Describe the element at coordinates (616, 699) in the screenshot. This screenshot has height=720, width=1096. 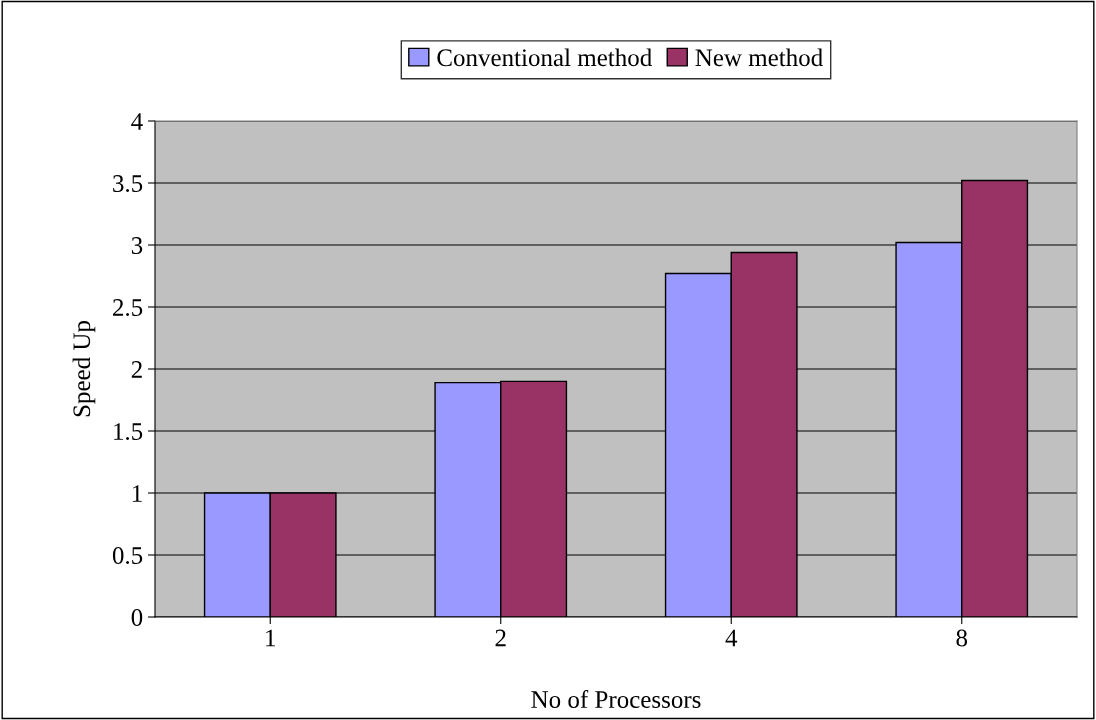
I see `x-axis-title: No of Processors` at that location.